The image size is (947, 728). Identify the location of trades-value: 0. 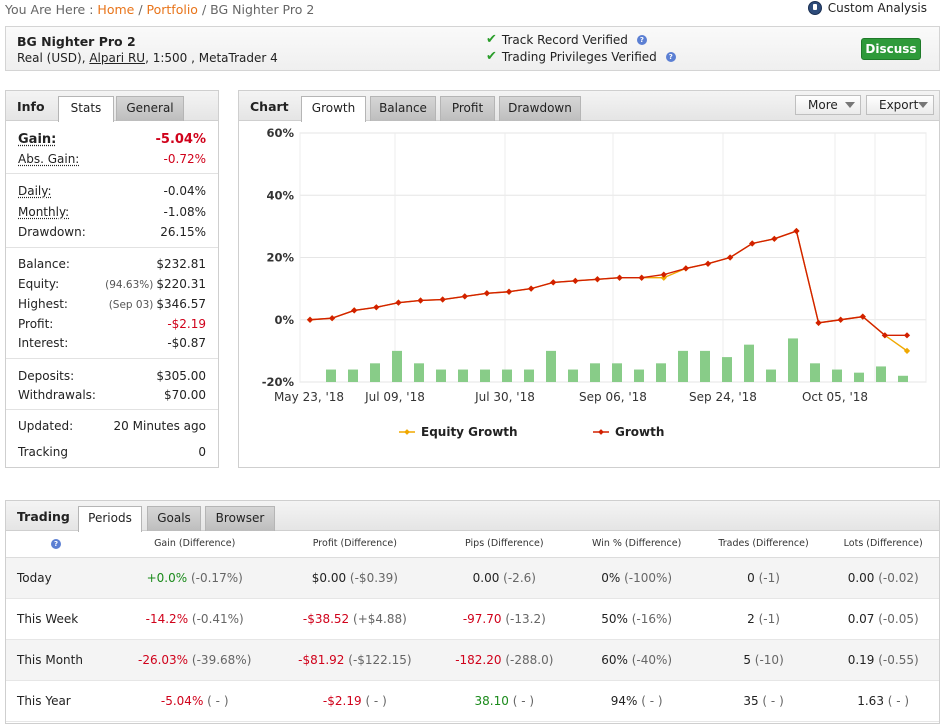
(751, 577).